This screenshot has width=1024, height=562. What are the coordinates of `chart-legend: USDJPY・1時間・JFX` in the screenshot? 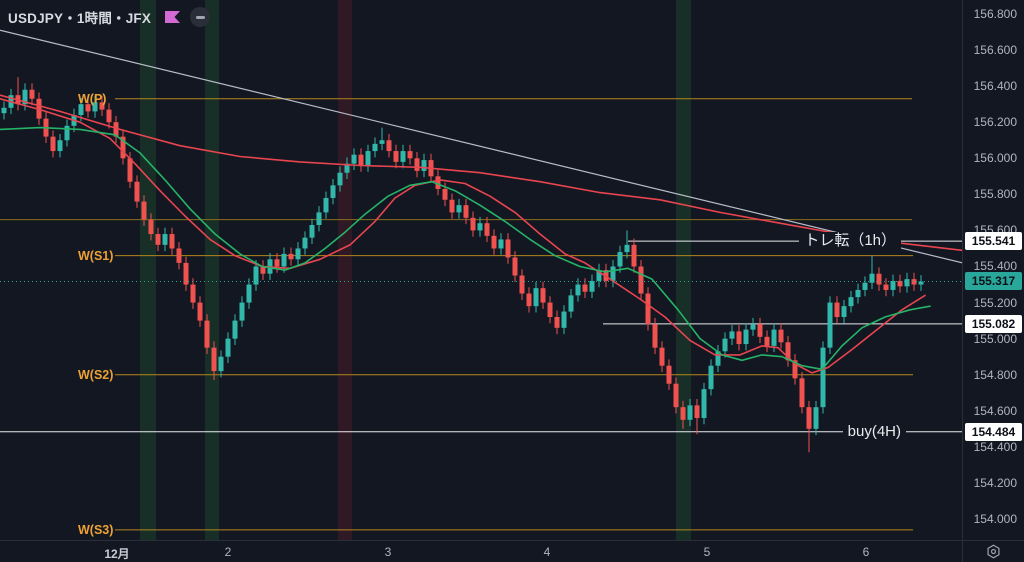 It's located at (109, 17).